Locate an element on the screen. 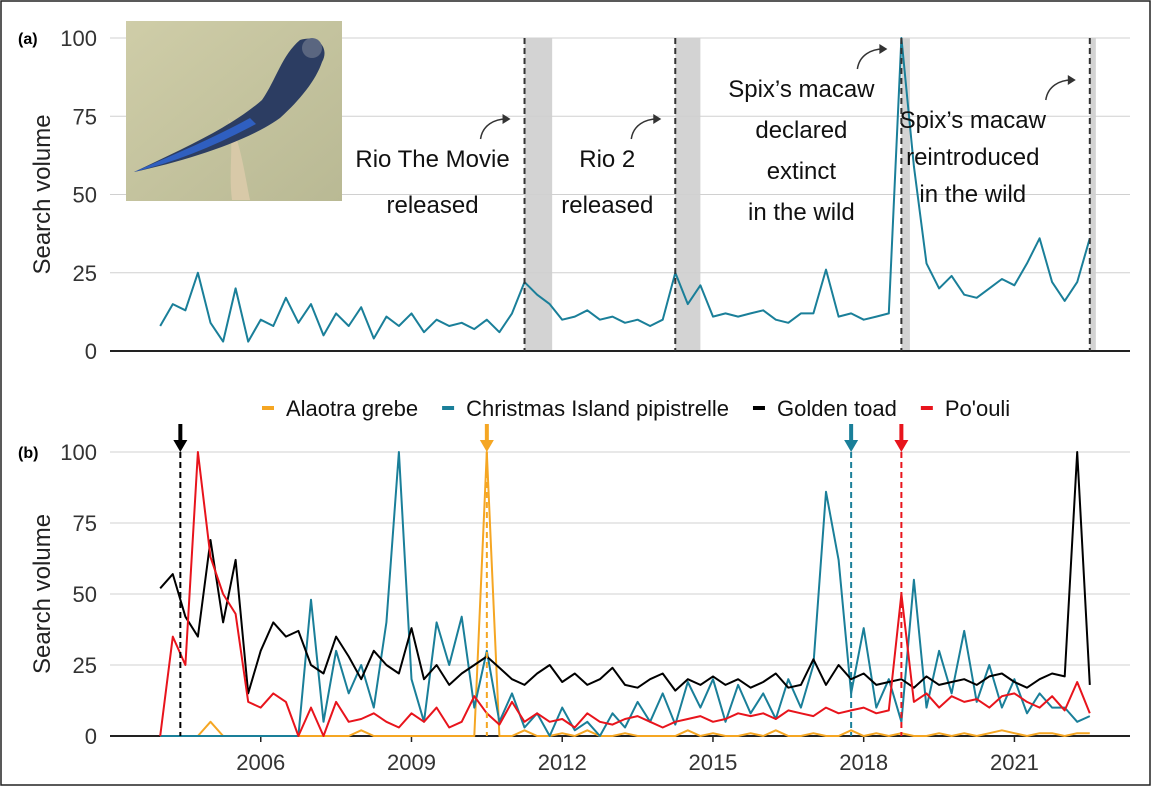  panel-label: (a) is located at coordinates (28, 39).